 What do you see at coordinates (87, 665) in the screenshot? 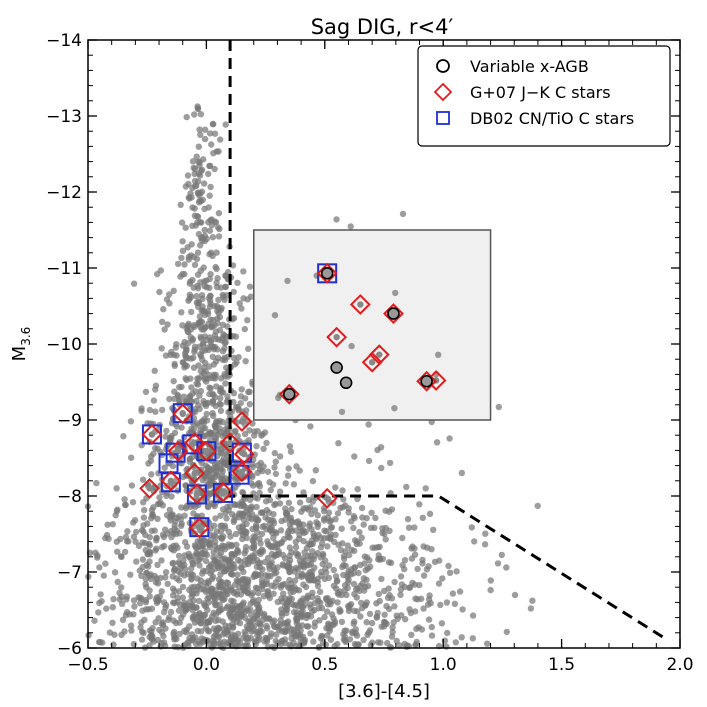
I see `x-tick-label: −0.5` at bounding box center [87, 665].